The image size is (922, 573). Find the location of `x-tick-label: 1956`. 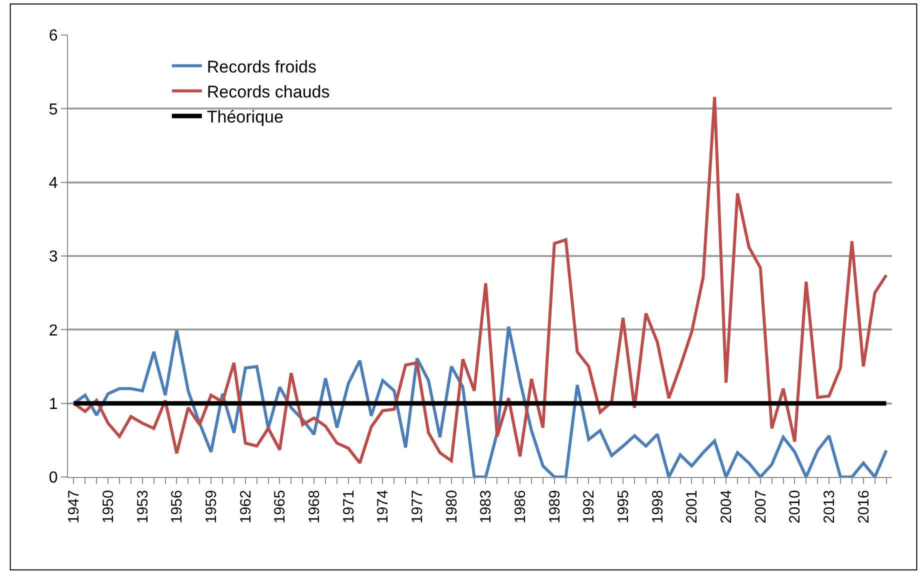

x-tick-label: 1956 is located at coordinates (177, 507).